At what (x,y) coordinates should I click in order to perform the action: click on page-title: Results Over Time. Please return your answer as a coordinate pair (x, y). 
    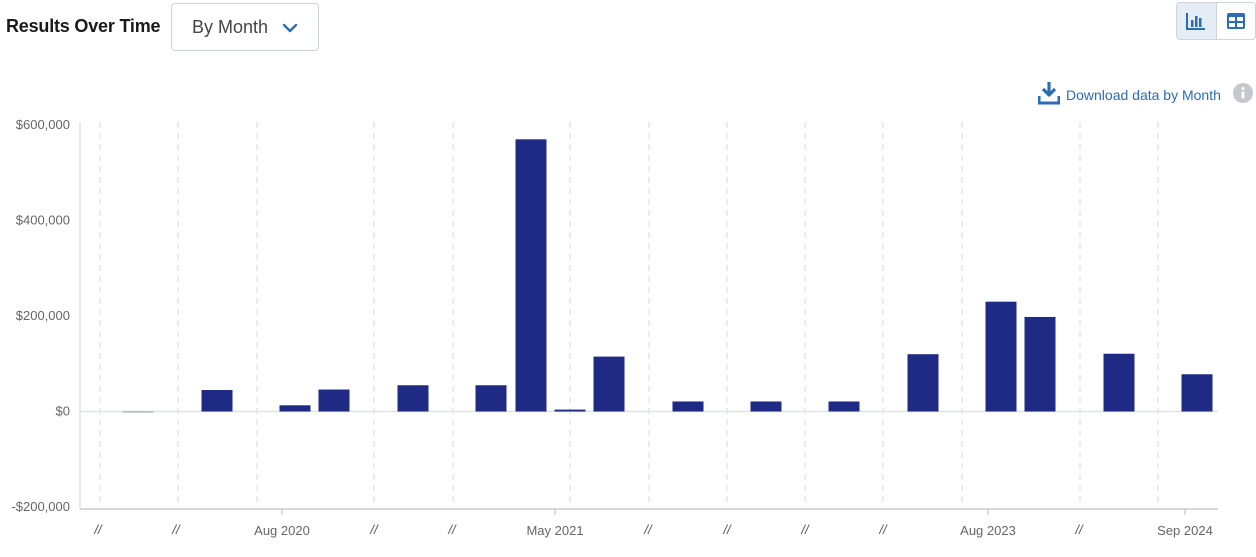
    Looking at the image, I should click on (83, 26).